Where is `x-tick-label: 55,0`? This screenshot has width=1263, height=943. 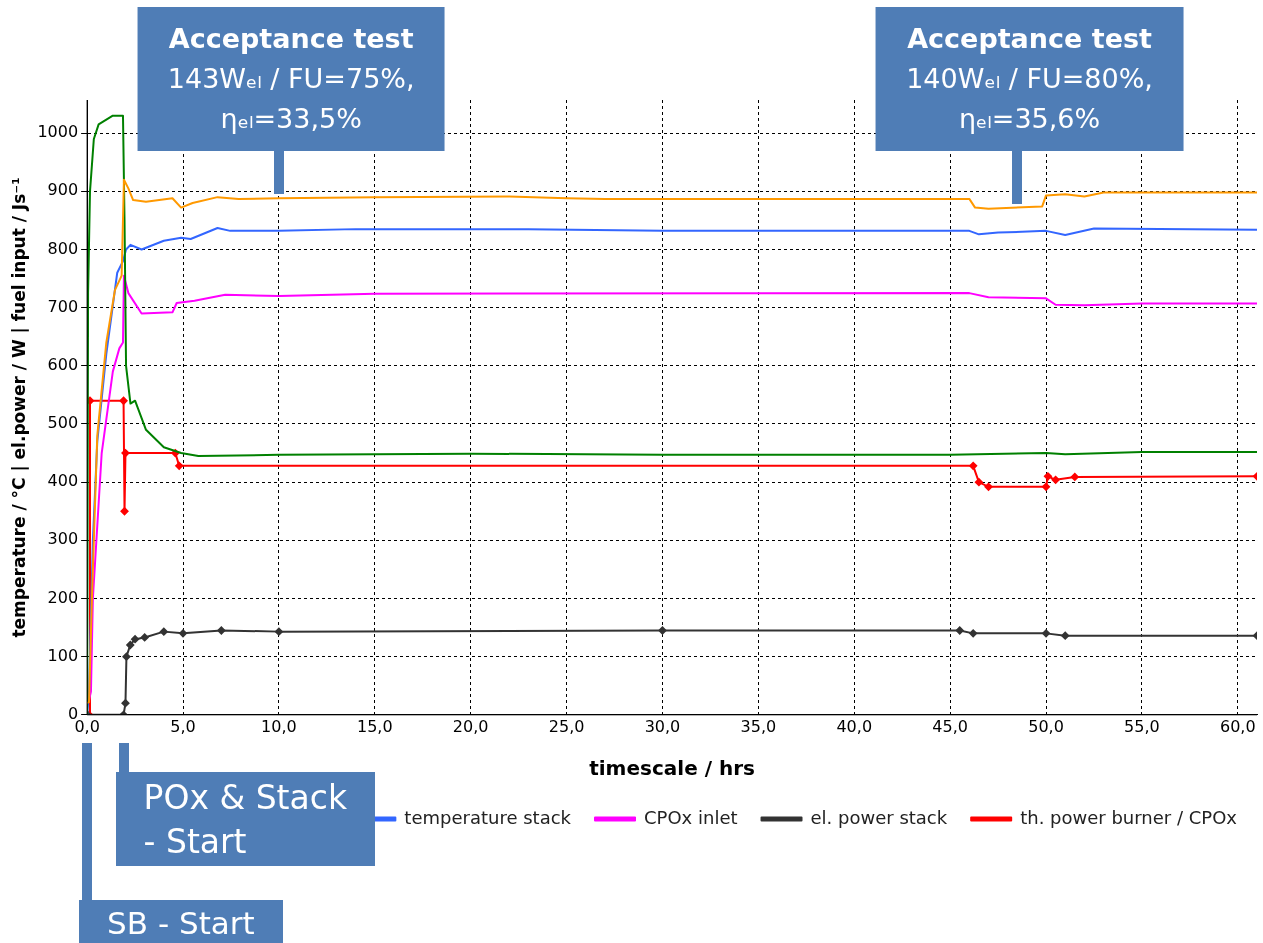
x-tick-label: 55,0 is located at coordinates (1142, 726).